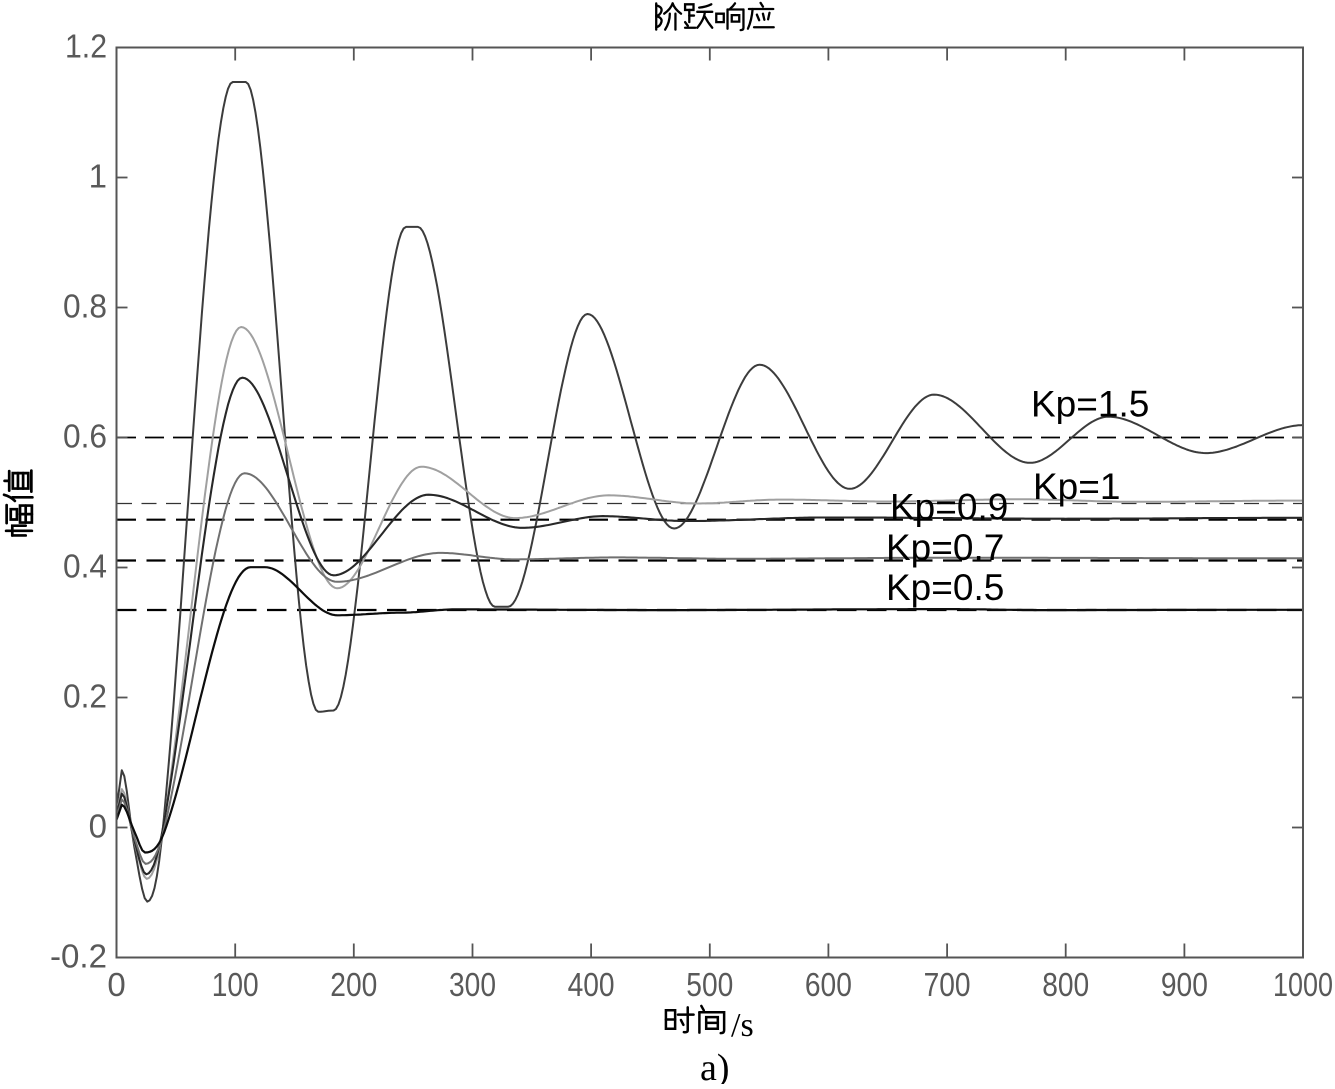 The image size is (1335, 1089). Describe the element at coordinates (85, 566) in the screenshot. I see `svg-text: 0.4` at that location.